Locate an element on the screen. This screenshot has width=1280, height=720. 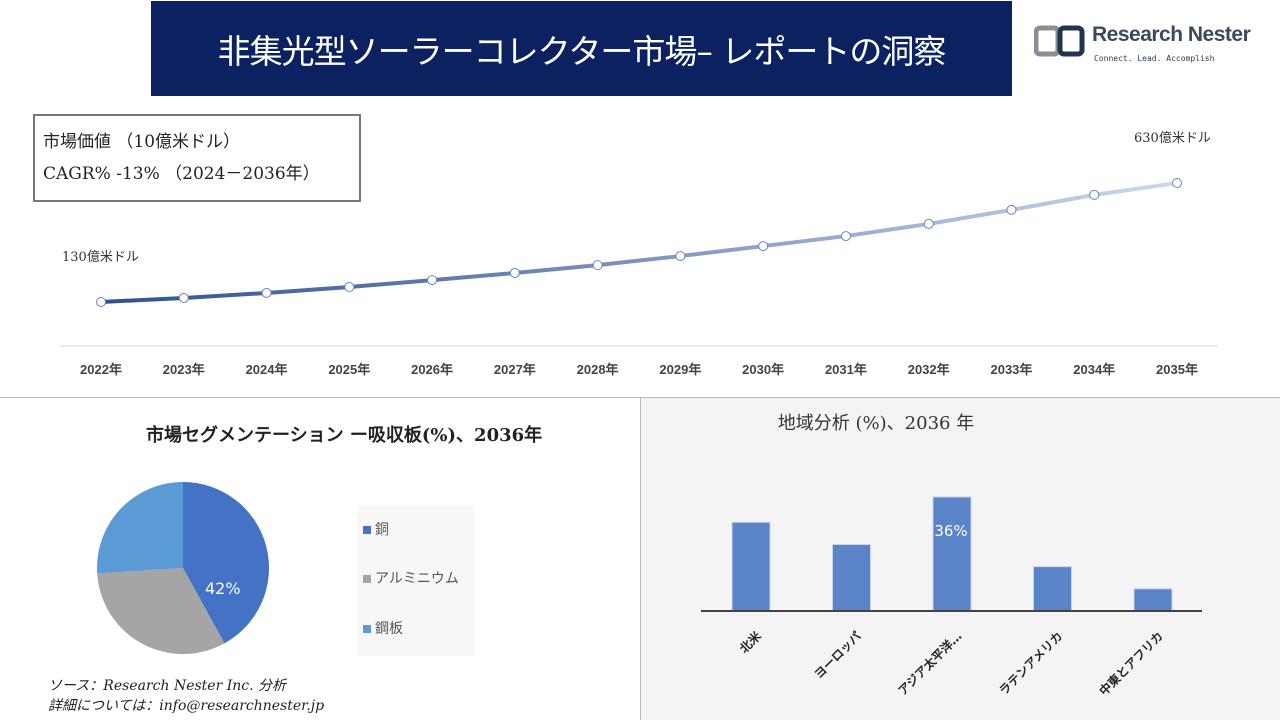
bar-chart is located at coordinates (951, 554).